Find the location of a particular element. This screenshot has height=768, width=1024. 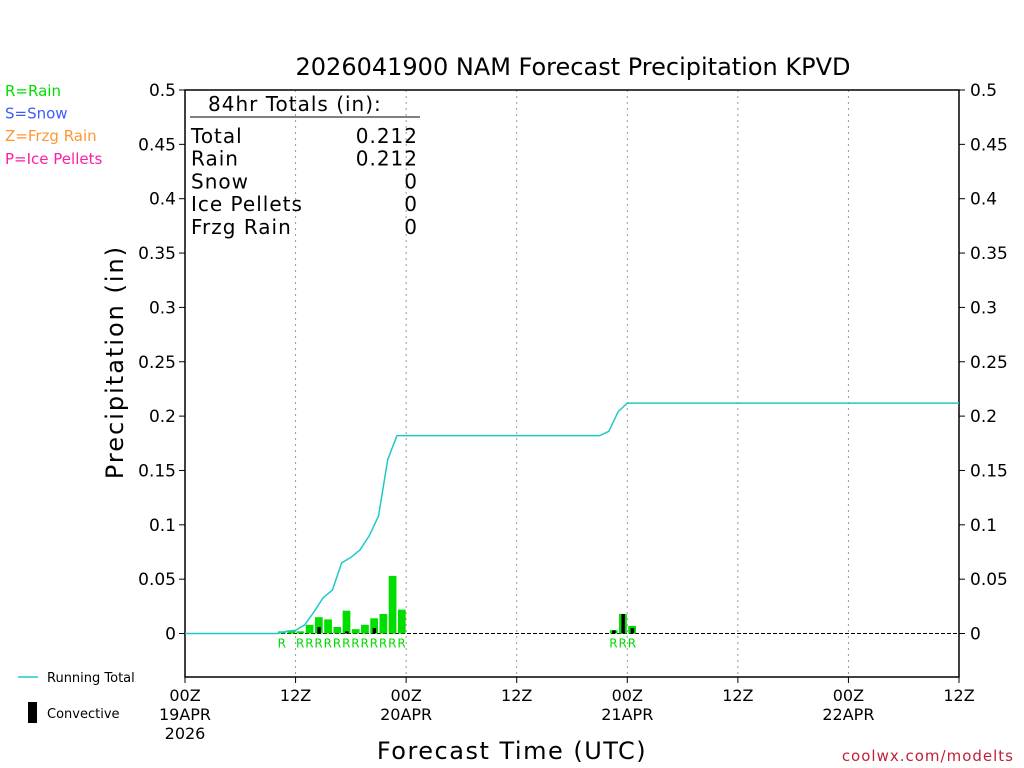

y-tick-label-right-5: 0.25 is located at coordinates (989, 363).